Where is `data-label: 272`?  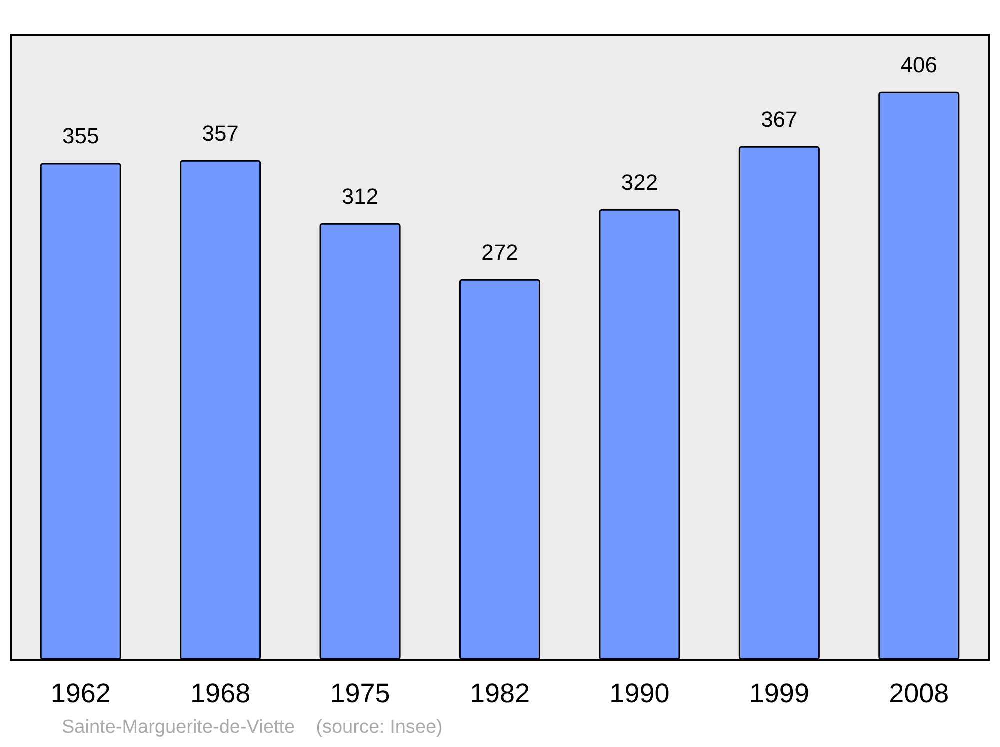 data-label: 272 is located at coordinates (500, 252).